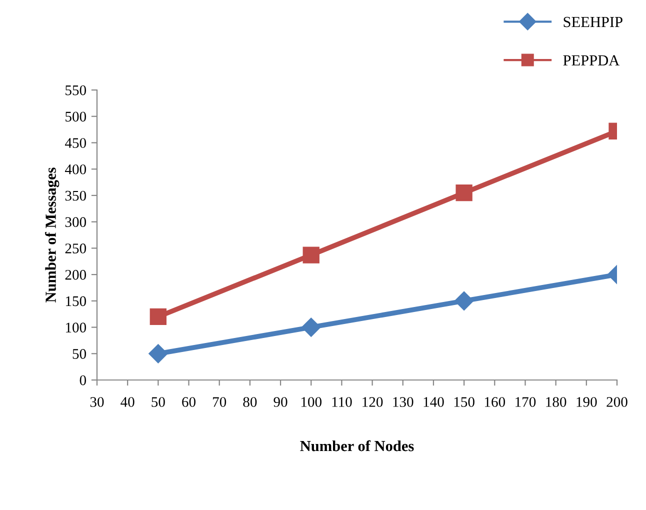  What do you see at coordinates (76, 301) in the screenshot?
I see `y-tick-label: 150` at bounding box center [76, 301].